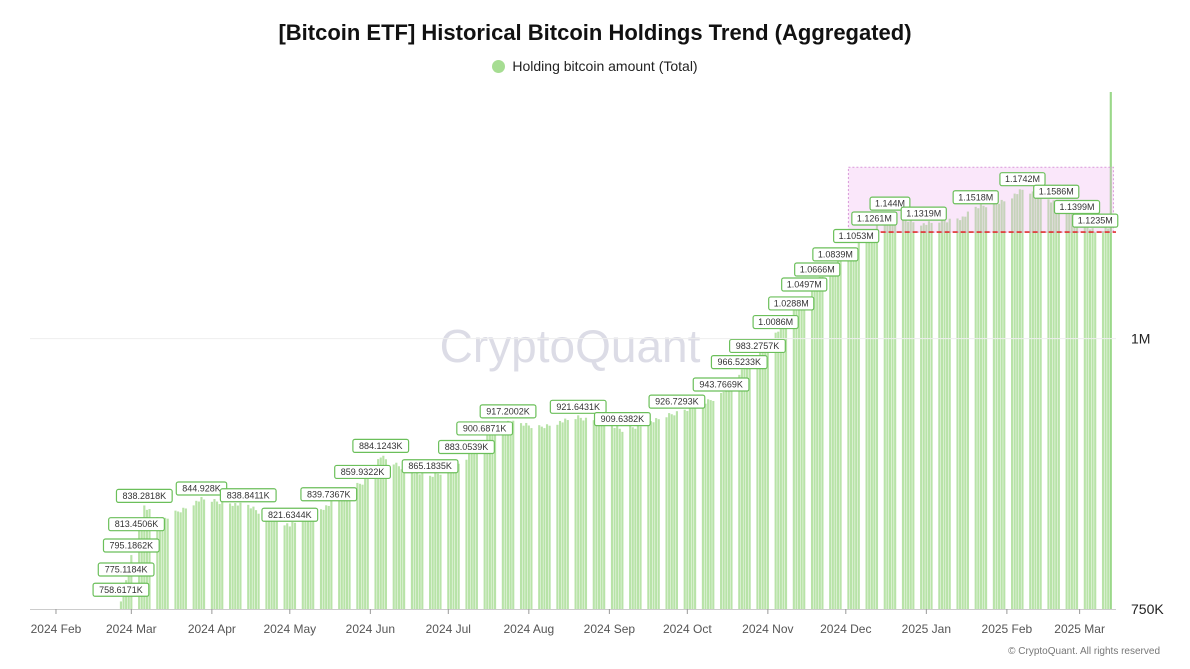 The width and height of the screenshot is (1190, 669). I want to click on data-label-text: 1.1399M, so click(1077, 207).